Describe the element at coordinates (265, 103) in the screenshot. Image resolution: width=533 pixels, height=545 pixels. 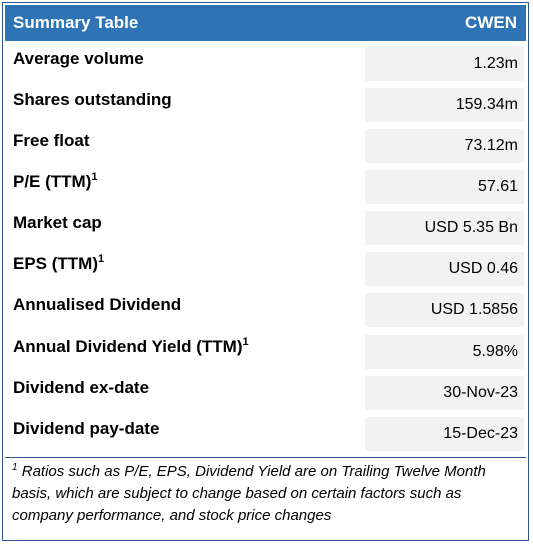
I see `table-row: Shares outstanding 159.34m` at that location.